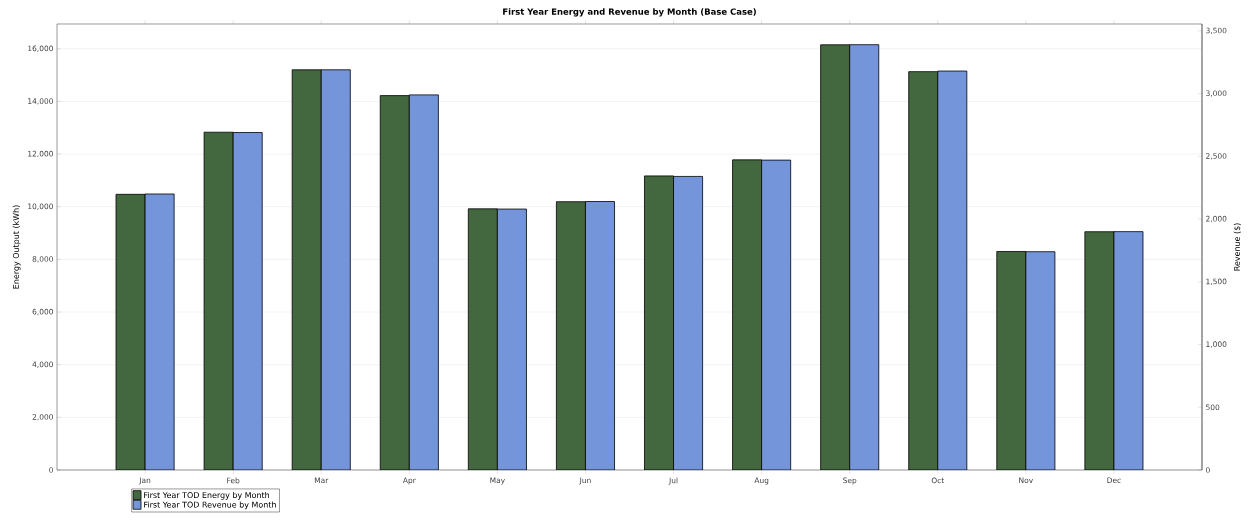 The width and height of the screenshot is (1257, 521). Describe the element at coordinates (629, 12) in the screenshot. I see `chart-title: First Year Energy and Revenue by Month (Base Case)` at that location.